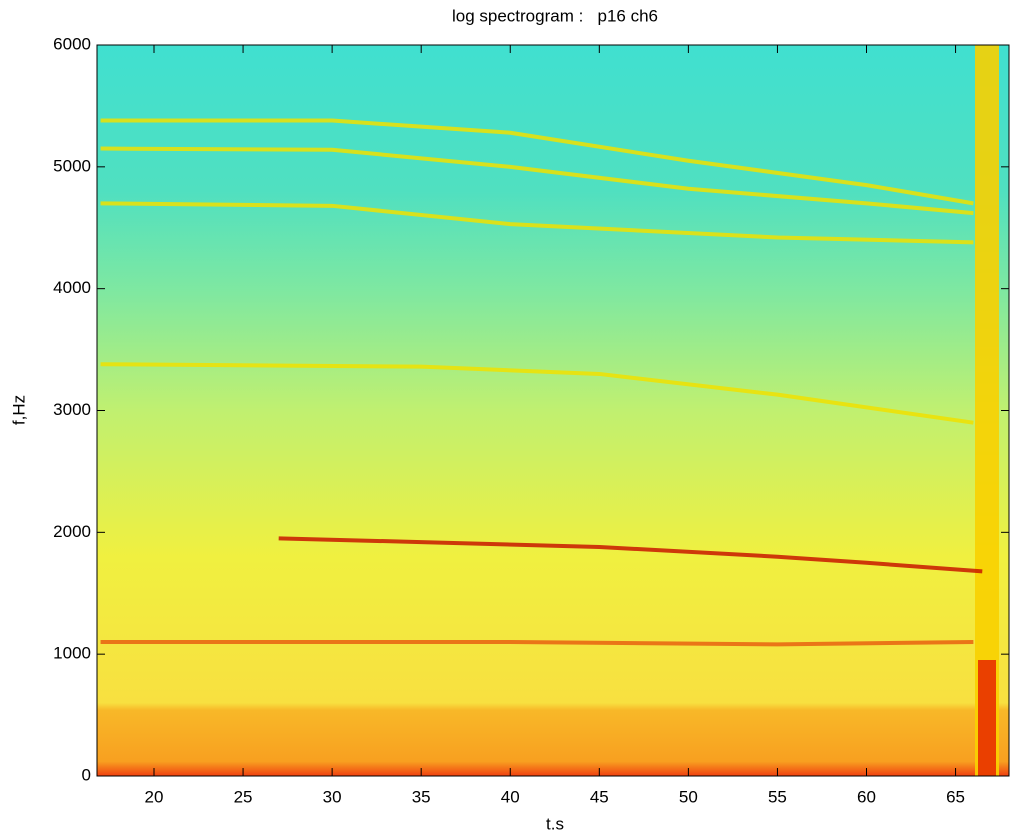 The width and height of the screenshot is (1011, 834). What do you see at coordinates (72, 409) in the screenshot?
I see `y-tick-label: 3000` at bounding box center [72, 409].